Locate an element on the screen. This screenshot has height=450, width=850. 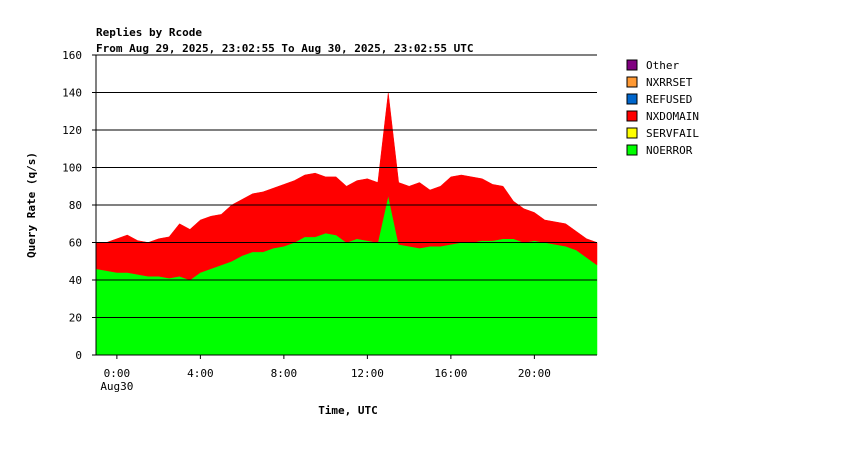
x-tick-label: 4:00 is located at coordinates (200, 373).